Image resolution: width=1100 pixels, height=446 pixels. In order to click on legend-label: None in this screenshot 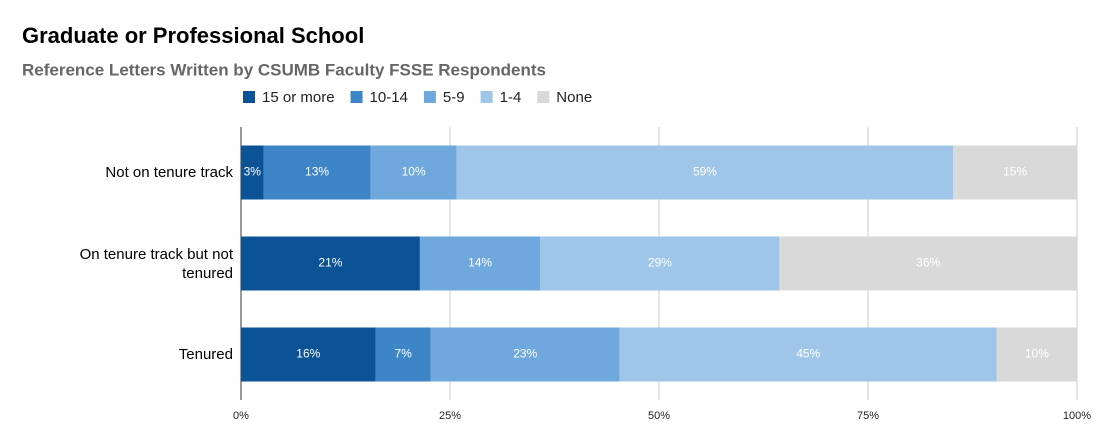, I will do `click(574, 97)`.